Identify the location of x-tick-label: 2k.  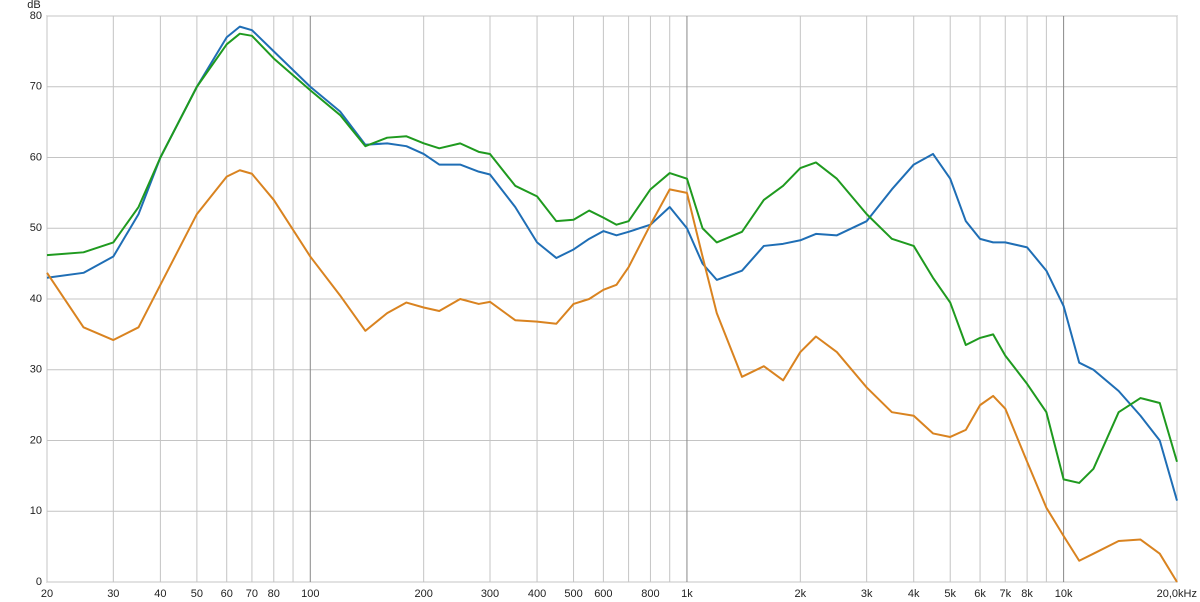
(801, 594).